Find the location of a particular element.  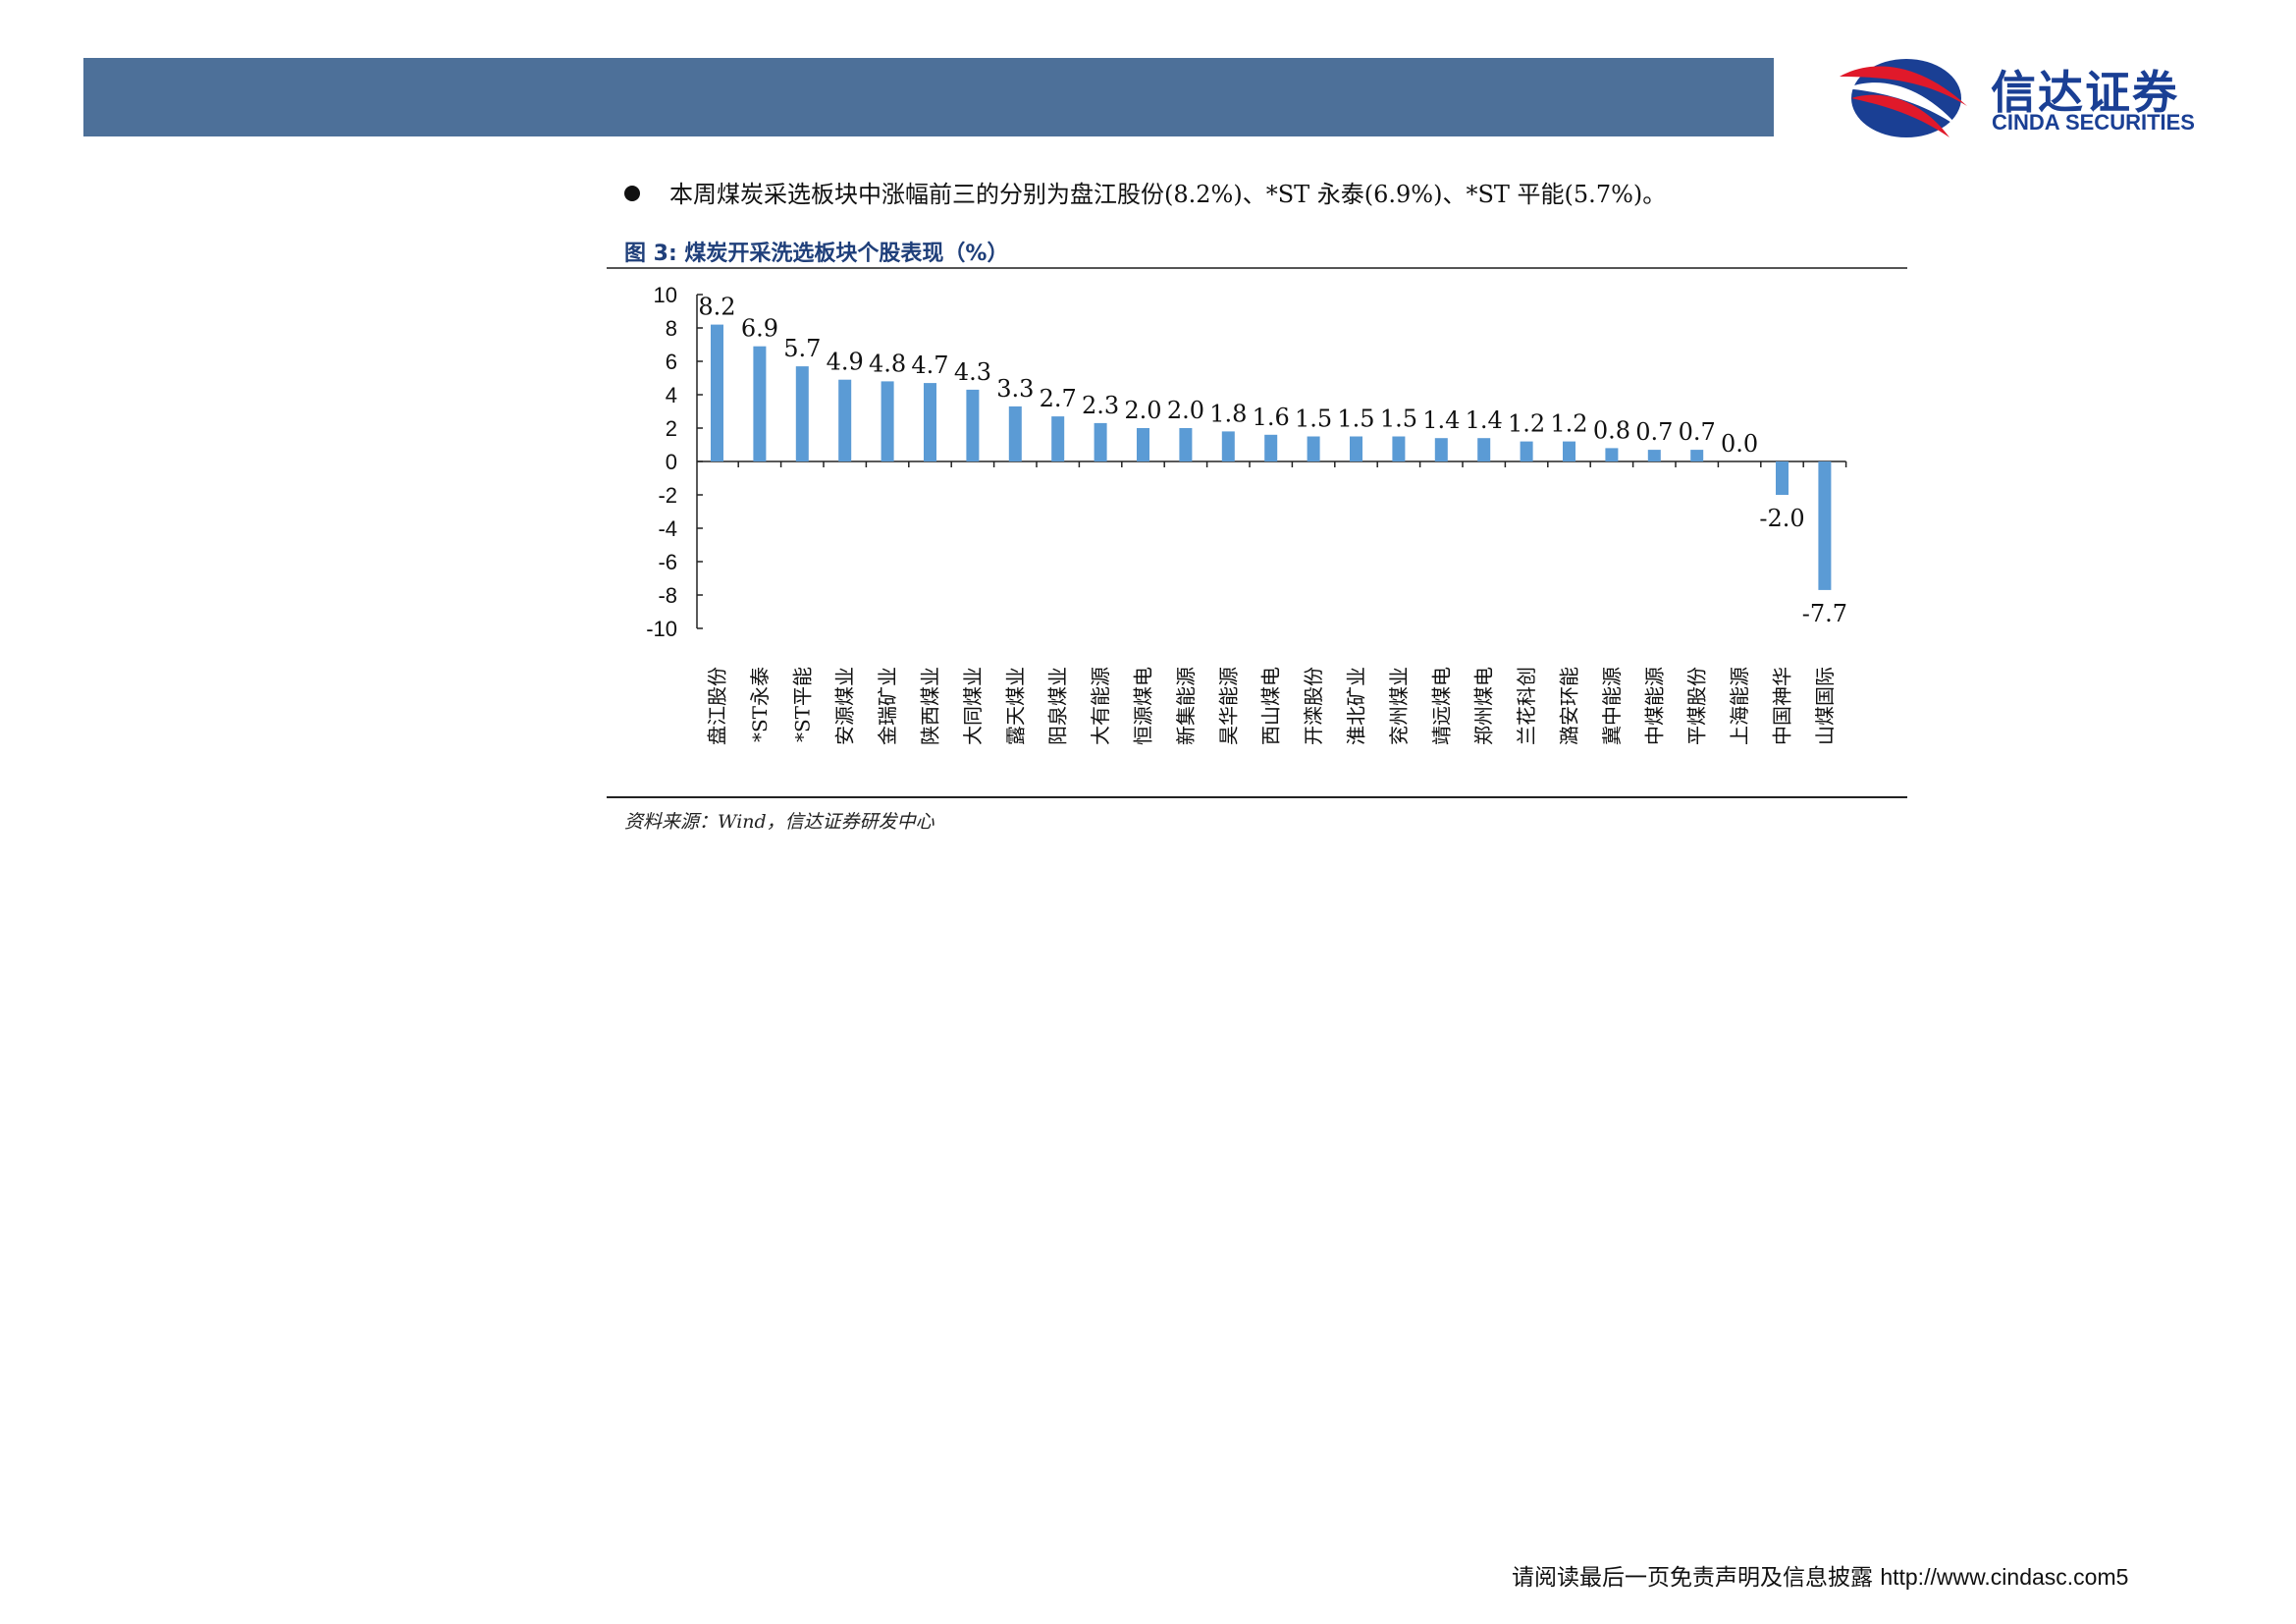

category-label: 中国神华 is located at coordinates (1782, 706).